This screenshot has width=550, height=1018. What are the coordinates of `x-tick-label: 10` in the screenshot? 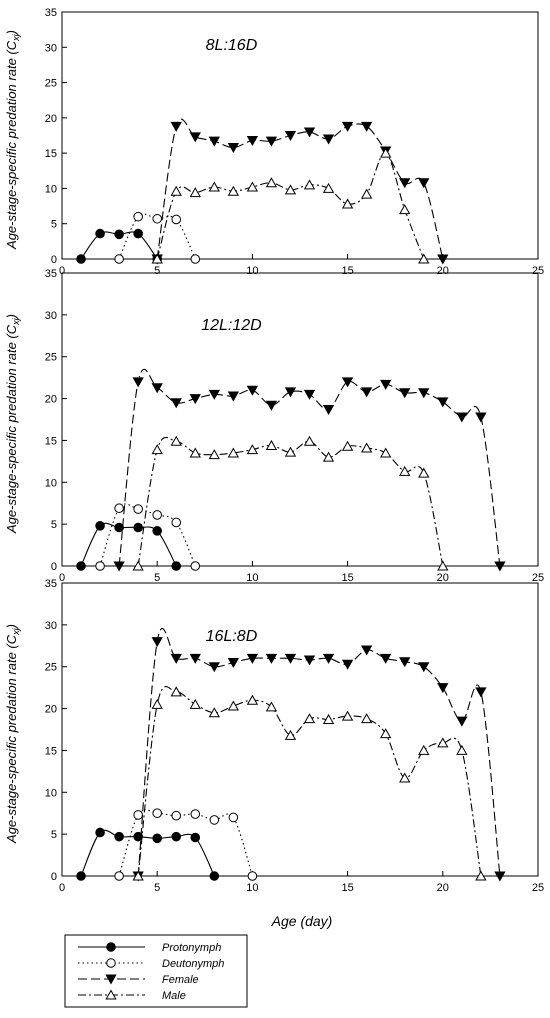 It's located at (252, 271).